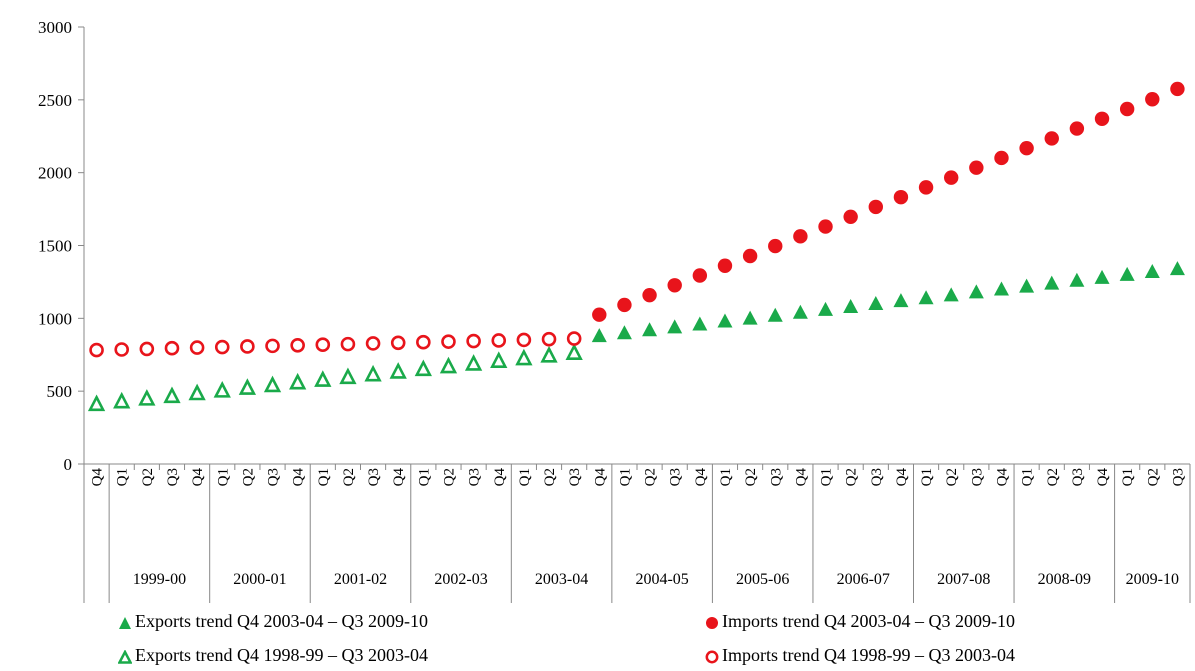  What do you see at coordinates (661, 579) in the screenshot?
I see `x-group-label: 2004-05` at bounding box center [661, 579].